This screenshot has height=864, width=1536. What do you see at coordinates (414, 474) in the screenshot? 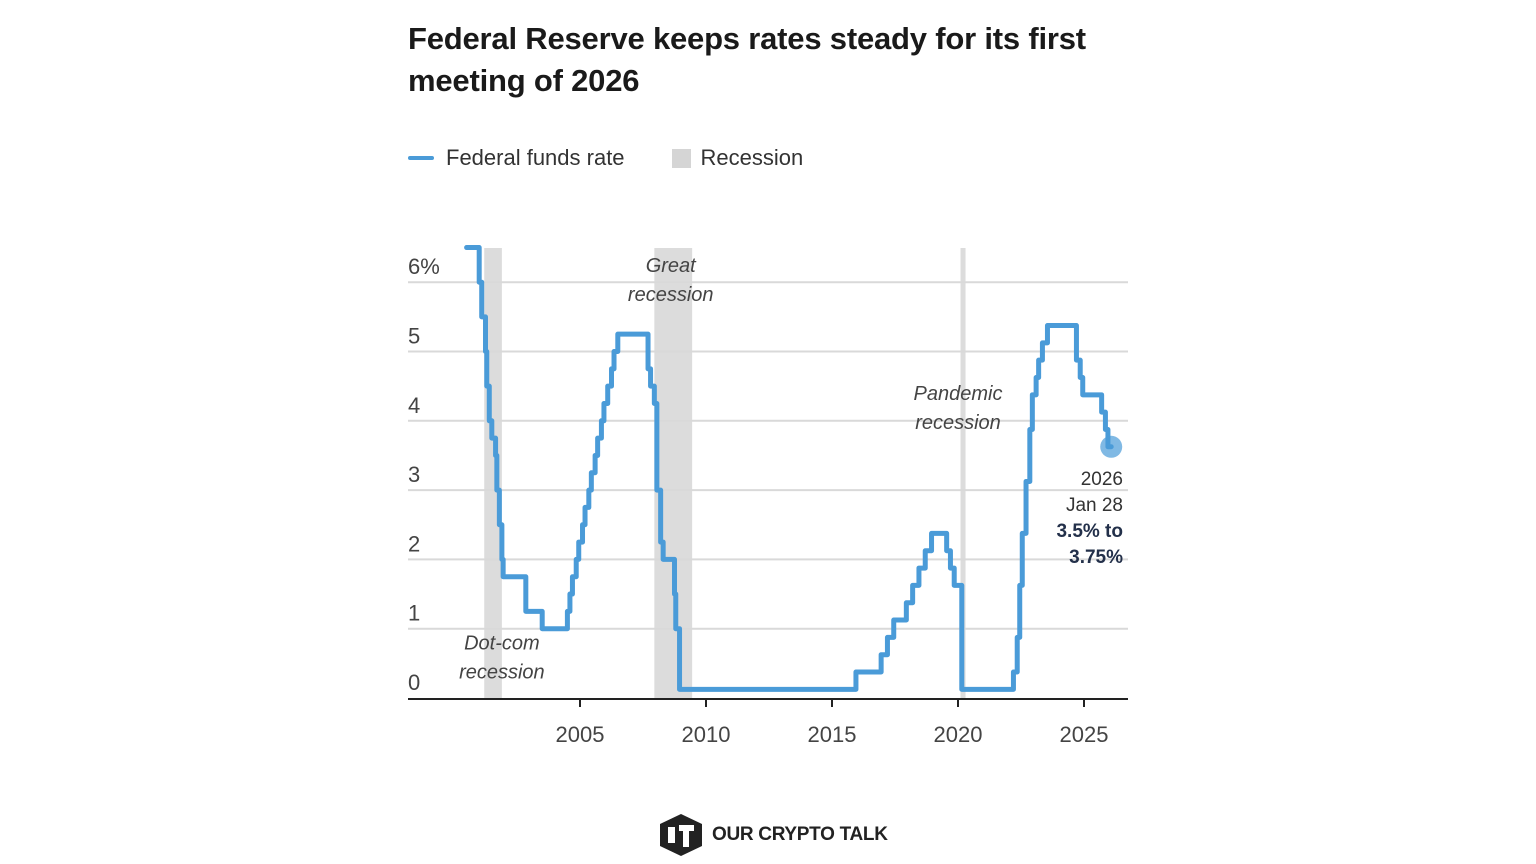
I see `y-tick-label: 3` at bounding box center [414, 474].